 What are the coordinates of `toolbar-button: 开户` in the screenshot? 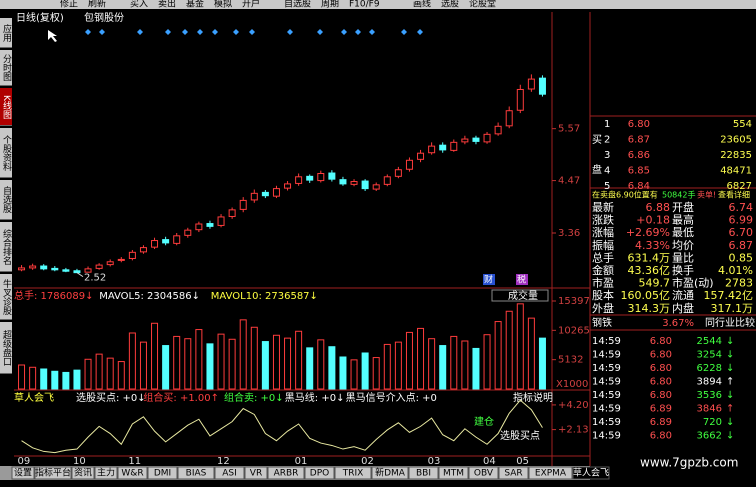 It's located at (251, 5).